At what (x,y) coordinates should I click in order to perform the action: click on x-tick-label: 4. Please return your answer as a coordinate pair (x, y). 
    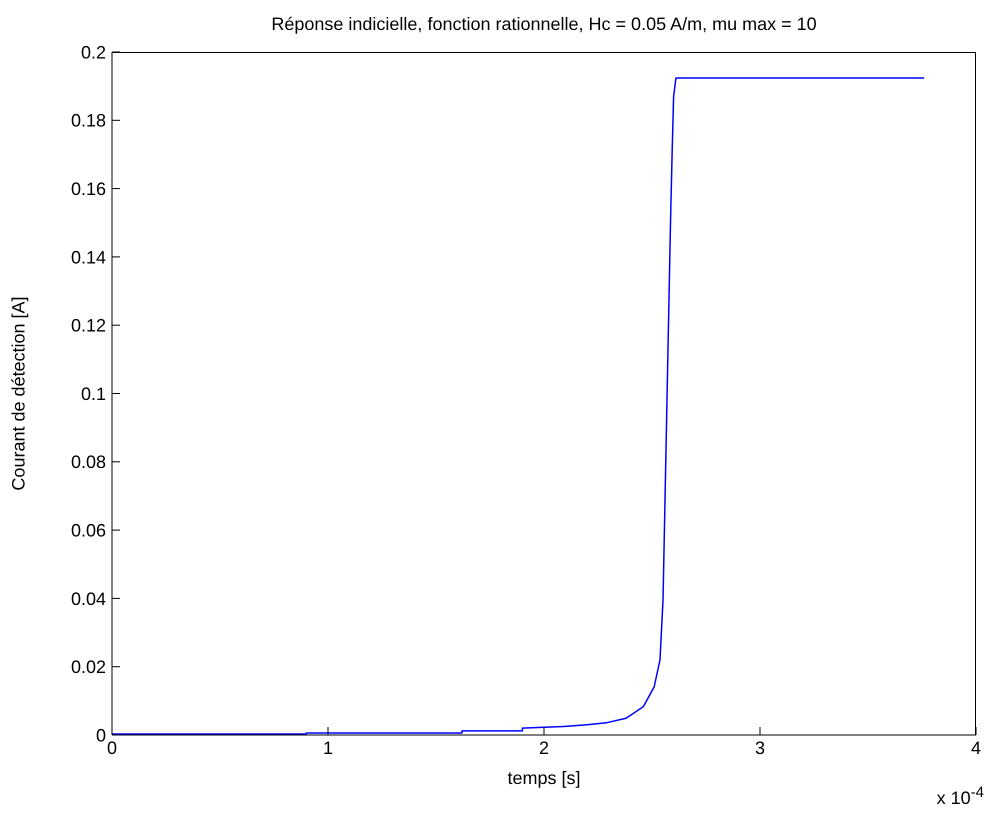
    Looking at the image, I should click on (976, 748).